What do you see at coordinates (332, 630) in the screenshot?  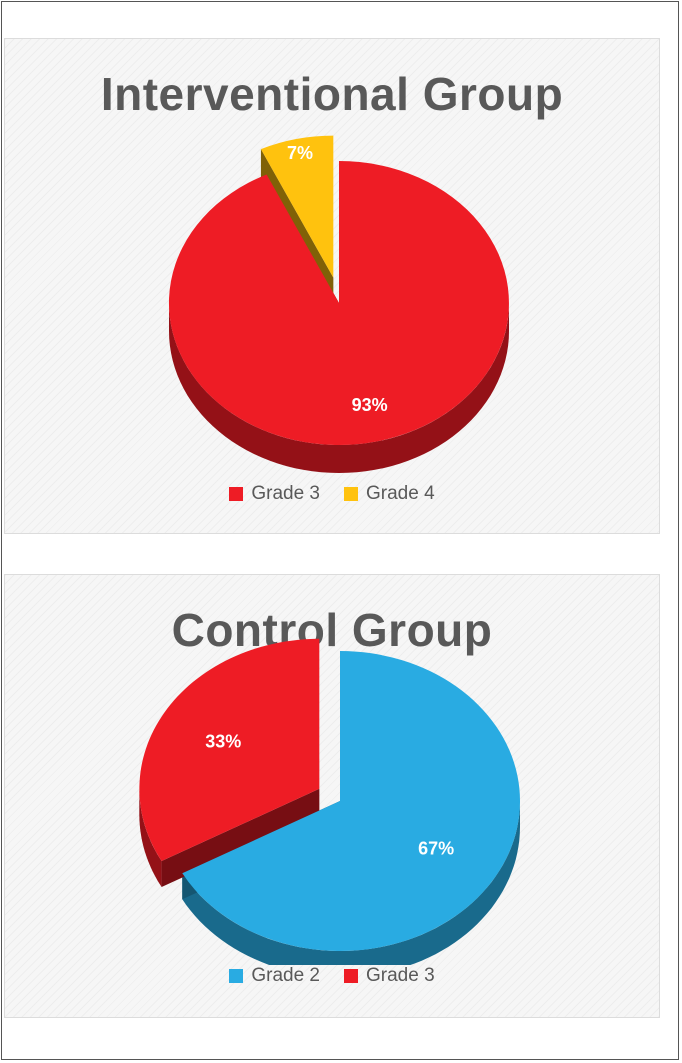 I see `control-chart-title: Control Group` at bounding box center [332, 630].